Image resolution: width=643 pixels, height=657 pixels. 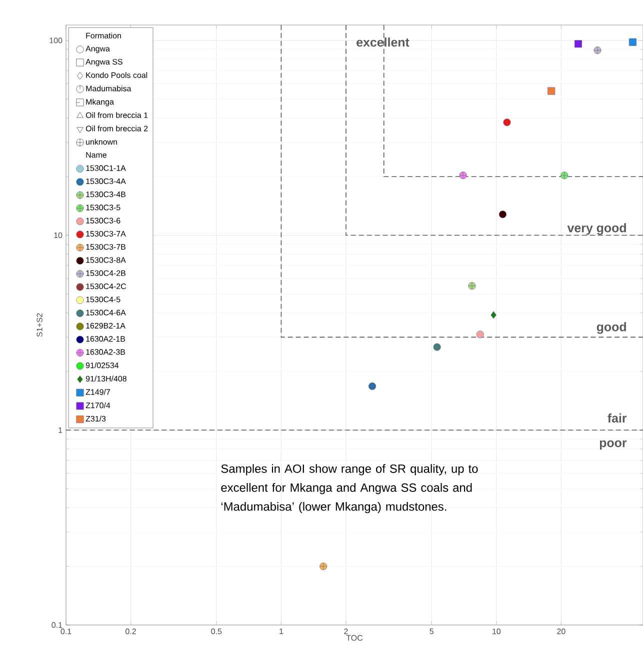 What do you see at coordinates (596, 229) in the screenshot?
I see `annotation: very good` at bounding box center [596, 229].